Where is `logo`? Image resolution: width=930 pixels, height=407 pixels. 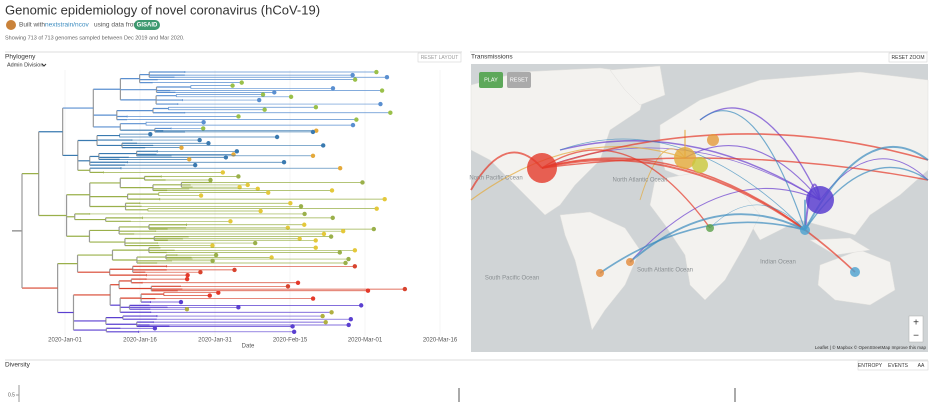 logo is located at coordinates (11, 25).